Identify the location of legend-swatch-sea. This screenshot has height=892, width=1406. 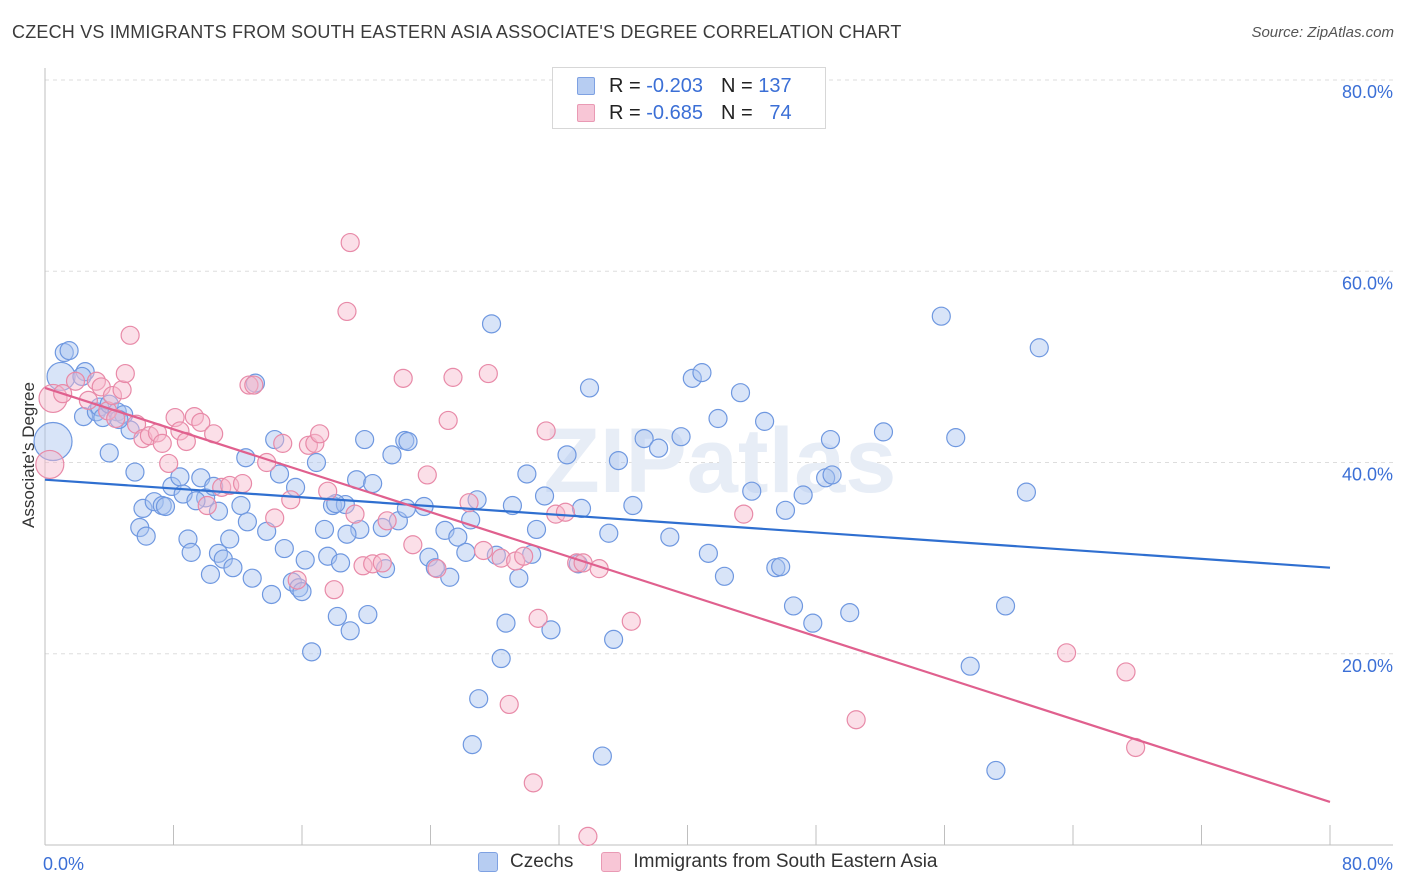
(611, 862).